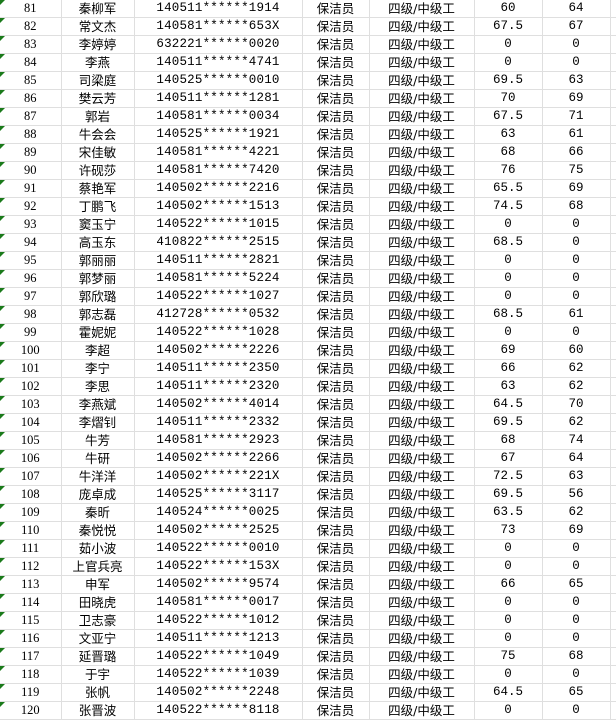  What do you see at coordinates (31, 98) in the screenshot?
I see `cell-row-number: 86` at bounding box center [31, 98].